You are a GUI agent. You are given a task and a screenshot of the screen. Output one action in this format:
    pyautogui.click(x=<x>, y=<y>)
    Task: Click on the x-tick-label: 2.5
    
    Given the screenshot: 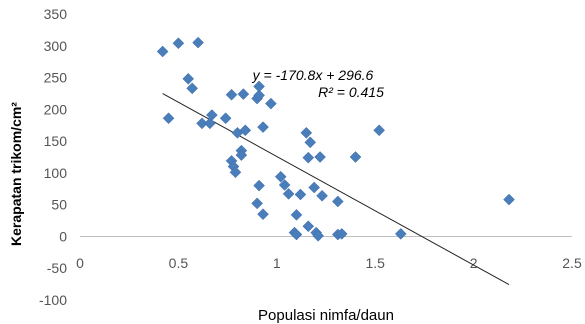 What is the action you would take?
    pyautogui.click(x=572, y=263)
    